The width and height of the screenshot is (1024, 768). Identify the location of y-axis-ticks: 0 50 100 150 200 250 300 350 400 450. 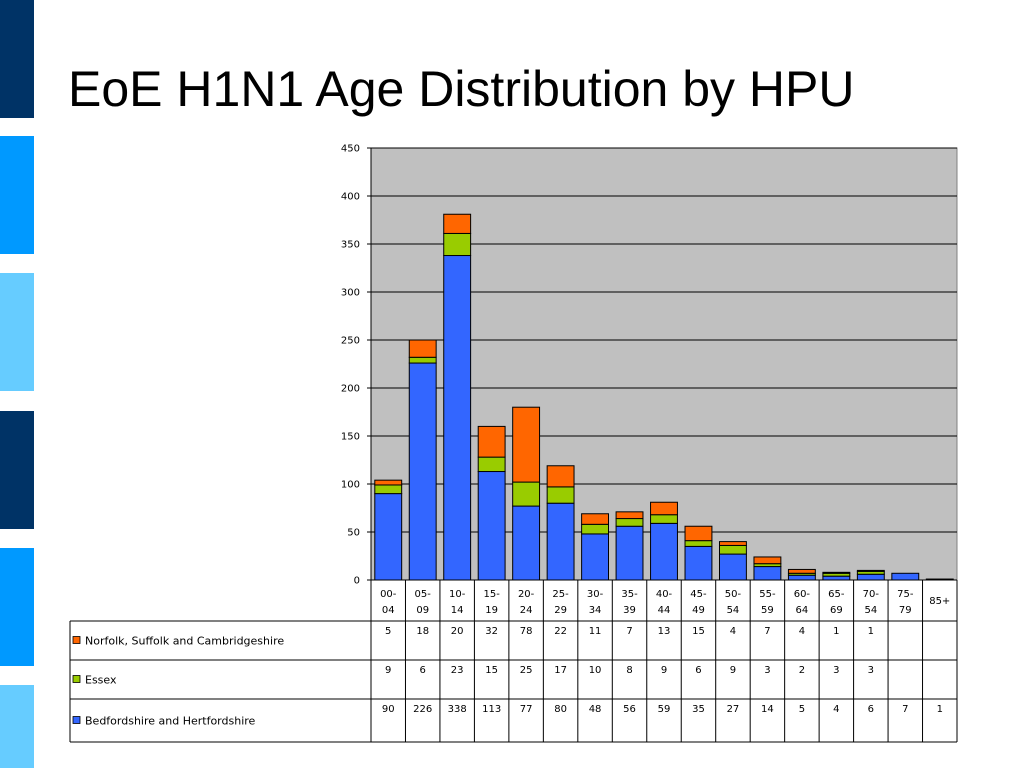
(356, 365).